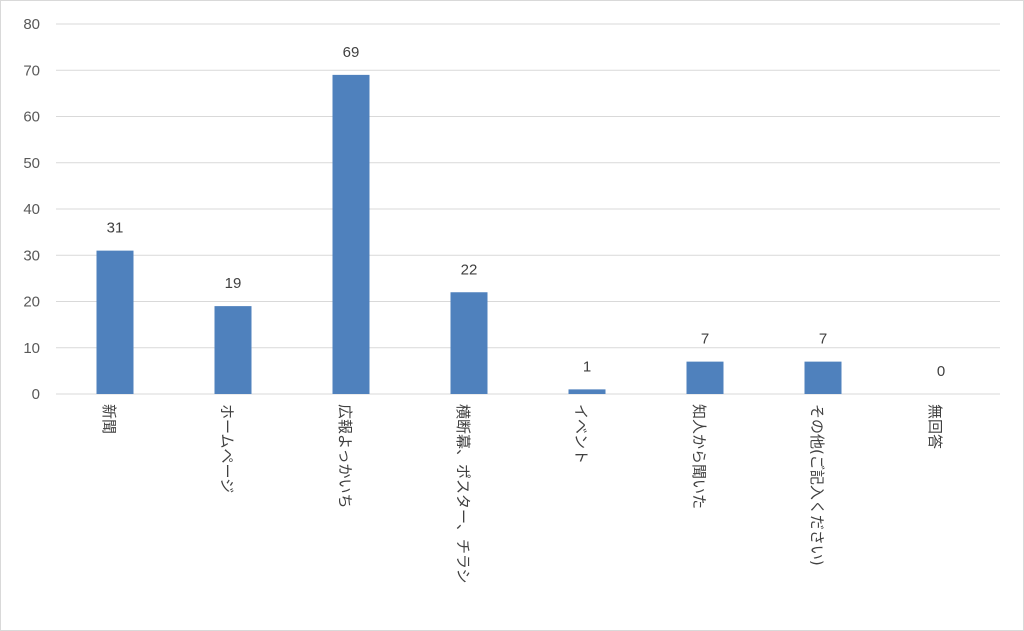 The width and height of the screenshot is (1024, 631). What do you see at coordinates (587, 366) in the screenshot?
I see `data-label: 1` at bounding box center [587, 366].